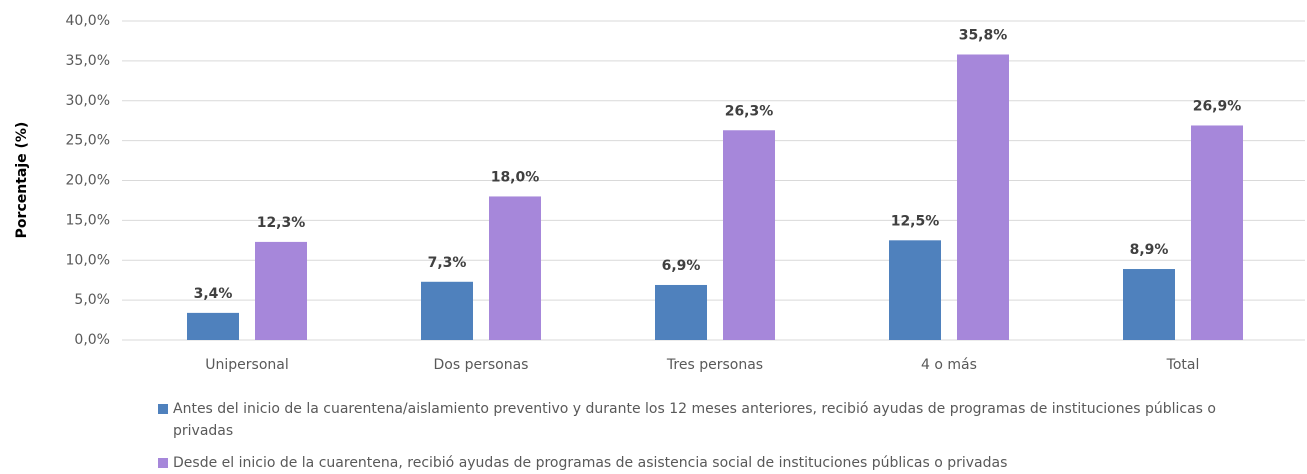 The width and height of the screenshot is (1307, 474). What do you see at coordinates (447, 263) in the screenshot?
I see `value-label: 7,3%` at bounding box center [447, 263].